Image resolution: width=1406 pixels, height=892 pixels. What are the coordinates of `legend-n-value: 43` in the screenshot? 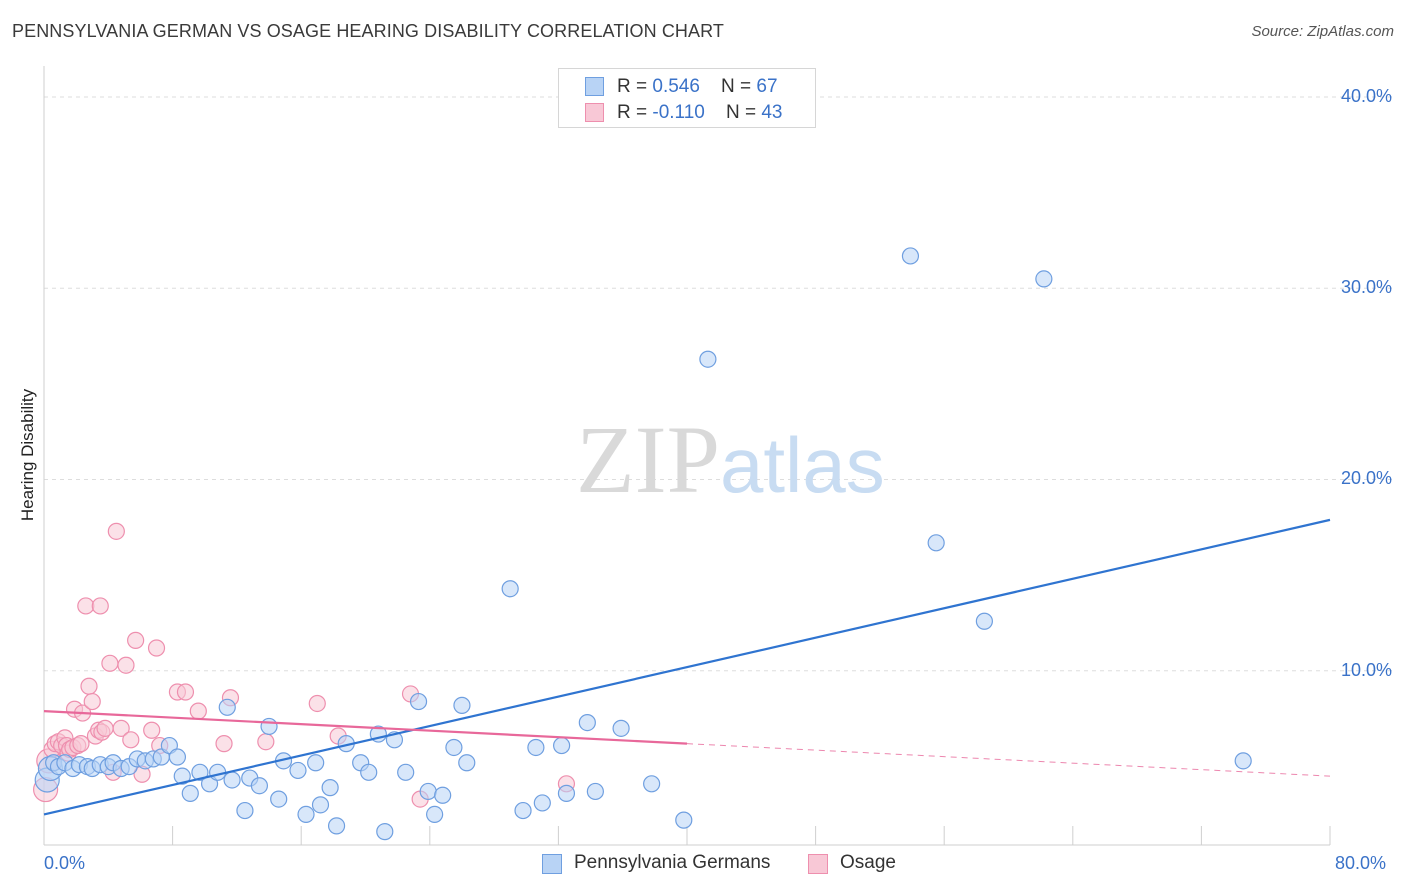 It's located at (772, 112).